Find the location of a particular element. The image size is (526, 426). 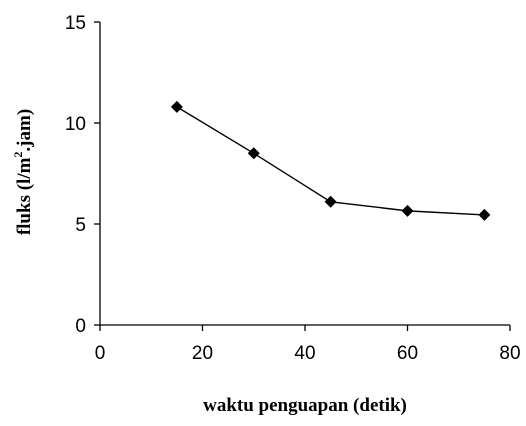

y-axis-title-main: fluks (l/m is located at coordinates (24, 196).